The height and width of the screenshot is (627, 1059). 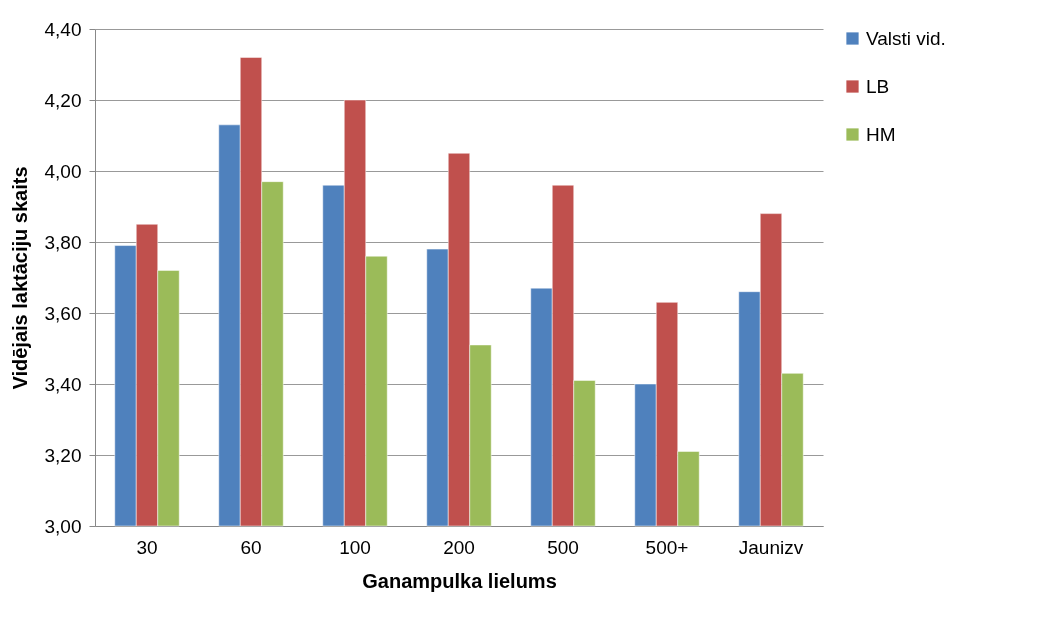 I want to click on legend-label: HM, so click(x=881, y=134).